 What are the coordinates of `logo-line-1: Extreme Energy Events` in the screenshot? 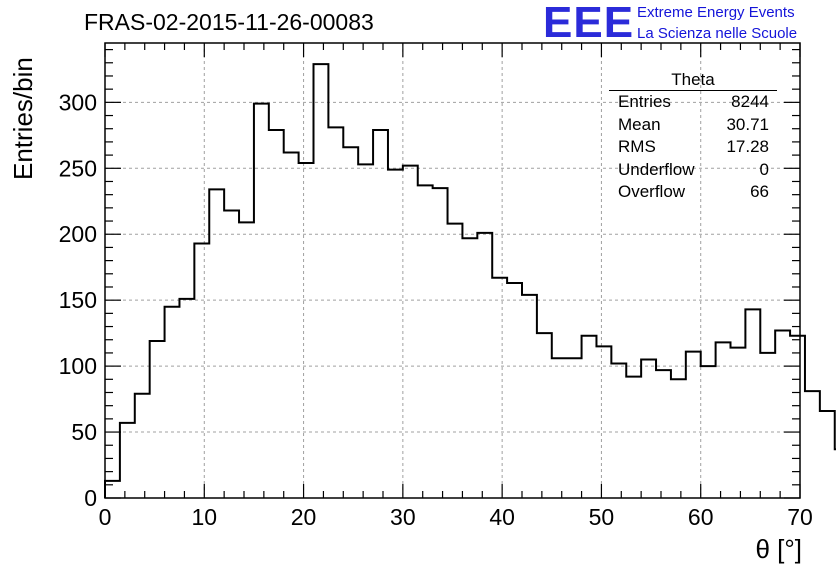 It's located at (716, 12).